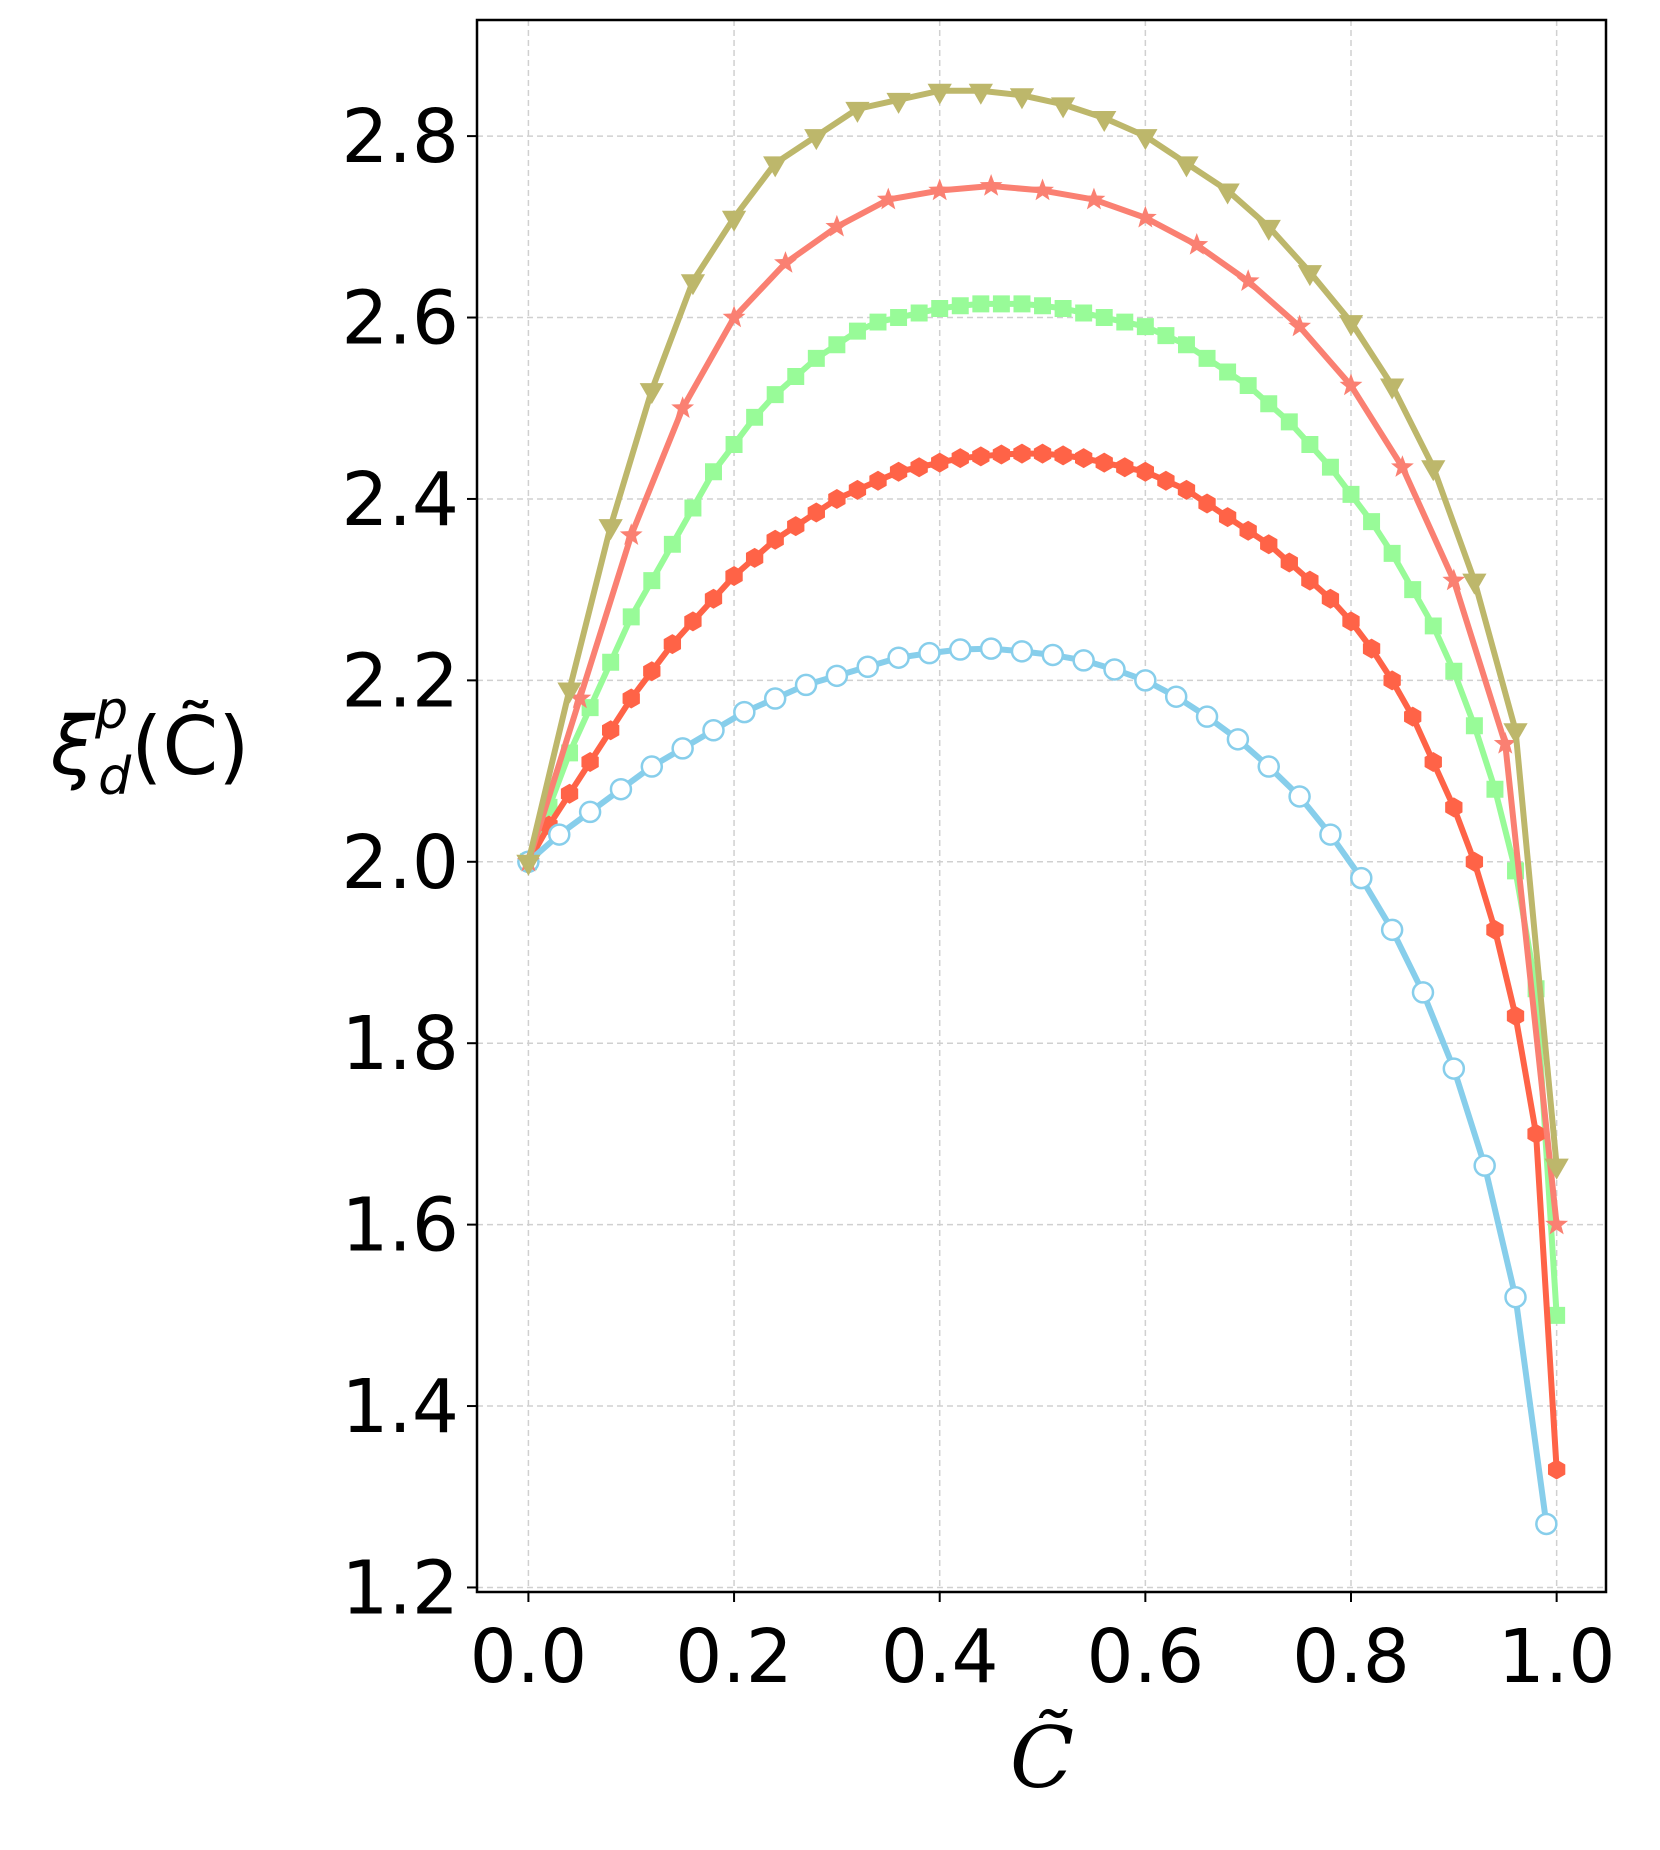 The image size is (1660, 1850). What do you see at coordinates (1351, 1657) in the screenshot?
I see `x-tick-label: 0.8` at bounding box center [1351, 1657].